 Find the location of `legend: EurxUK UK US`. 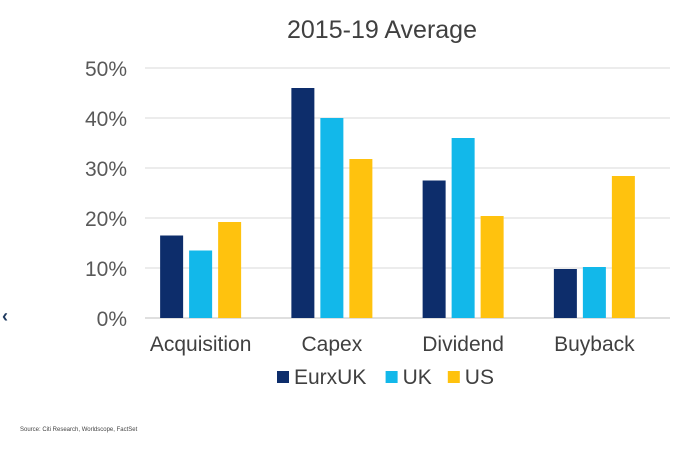

legend: EurxUK UK US is located at coordinates (385, 377).